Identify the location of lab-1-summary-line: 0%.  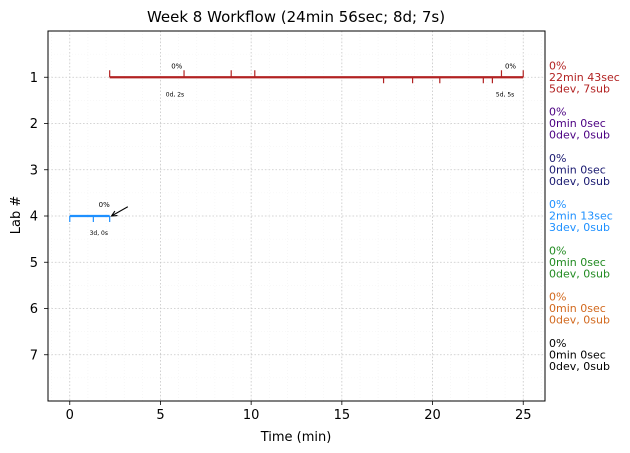
(557, 65).